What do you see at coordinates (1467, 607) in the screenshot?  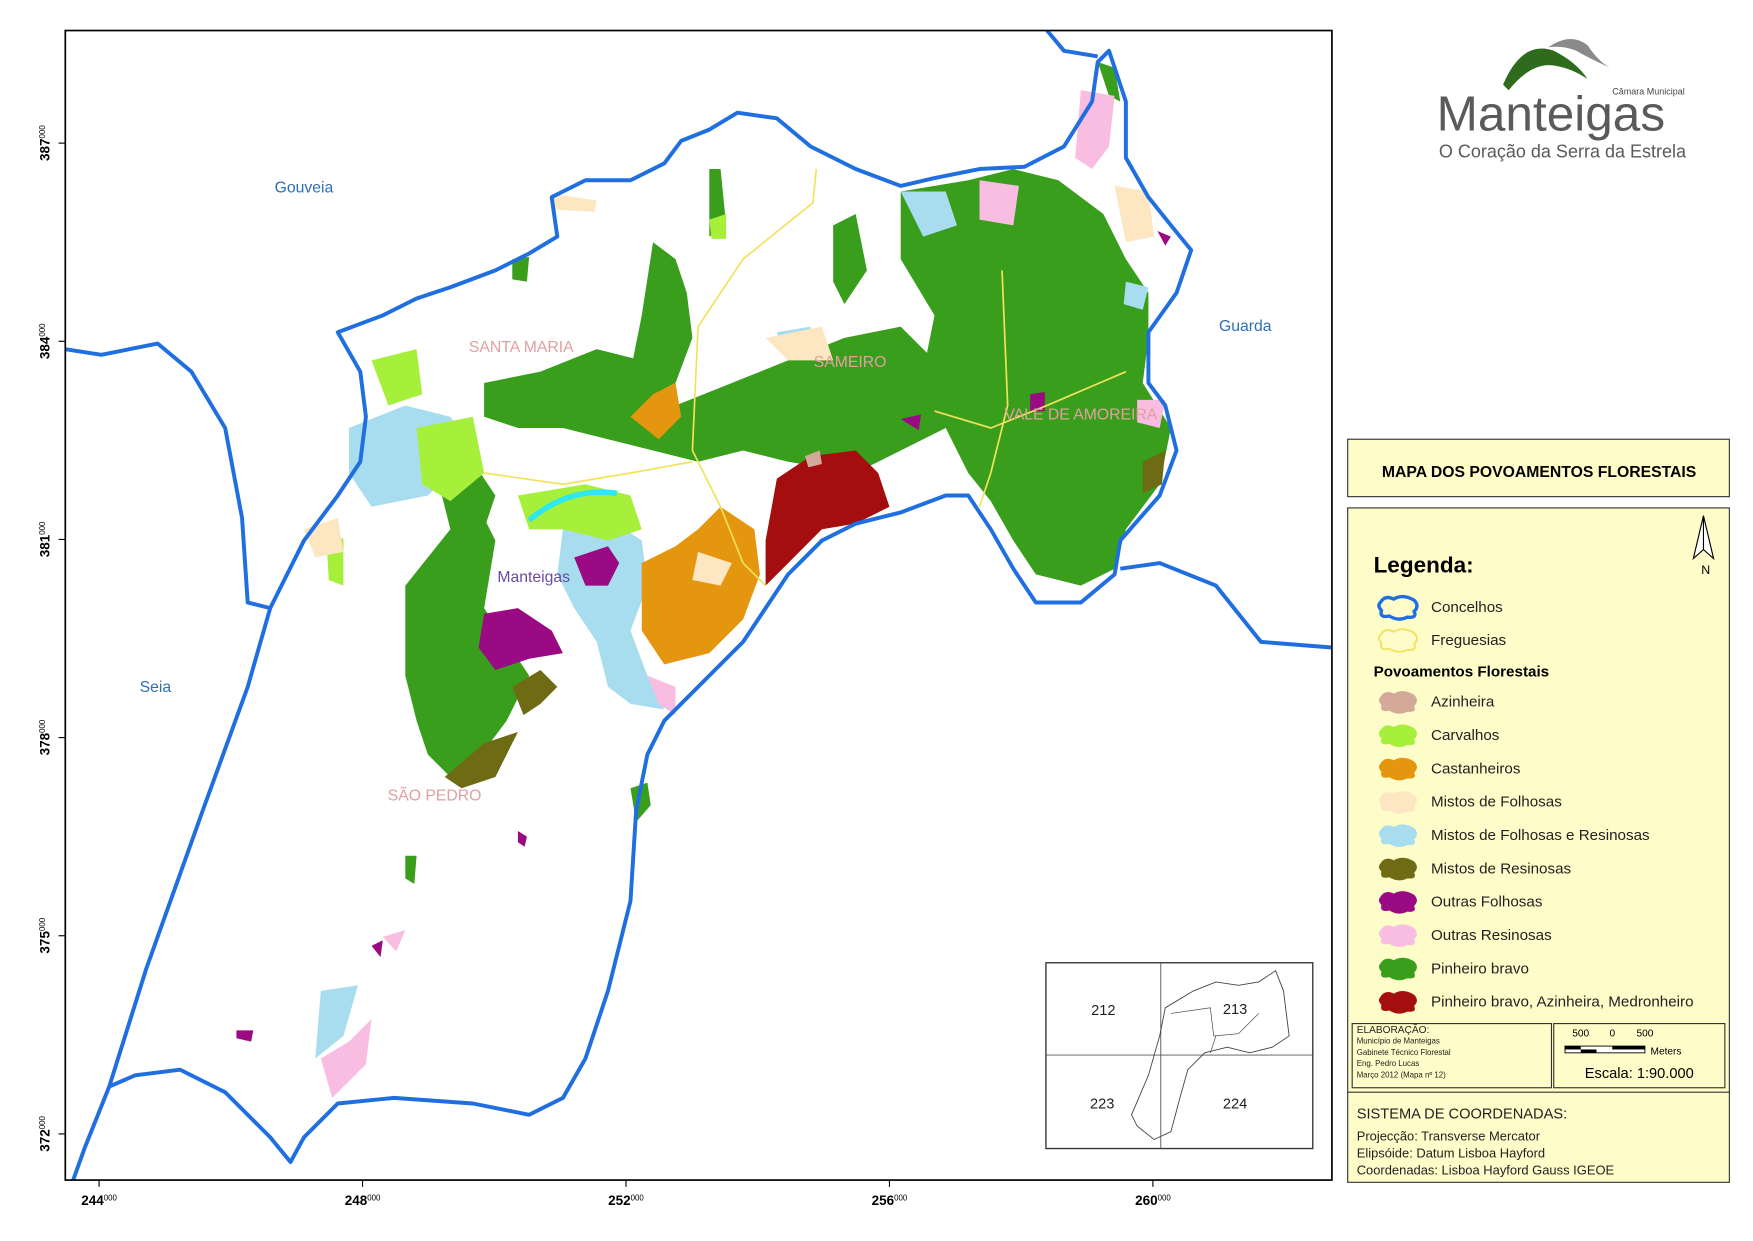 I see `legend-label: Concelhos` at bounding box center [1467, 607].